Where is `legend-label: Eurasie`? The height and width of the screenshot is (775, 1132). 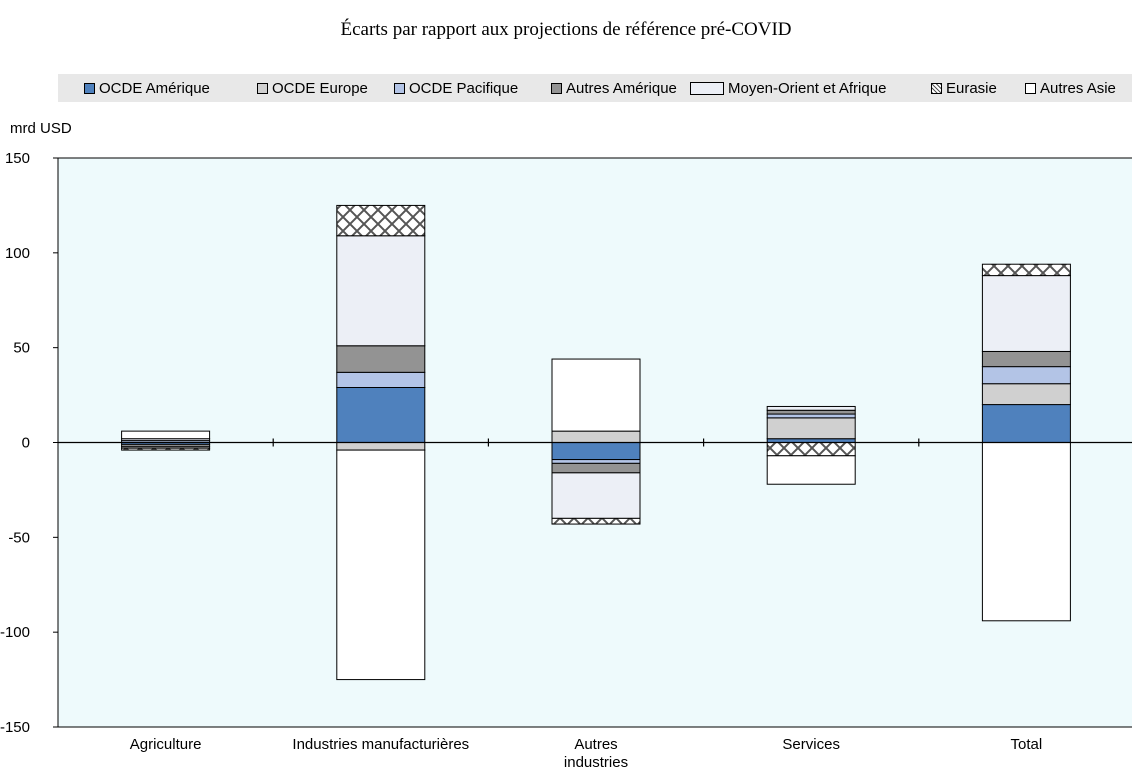 legend-label: Eurasie is located at coordinates (971, 88).